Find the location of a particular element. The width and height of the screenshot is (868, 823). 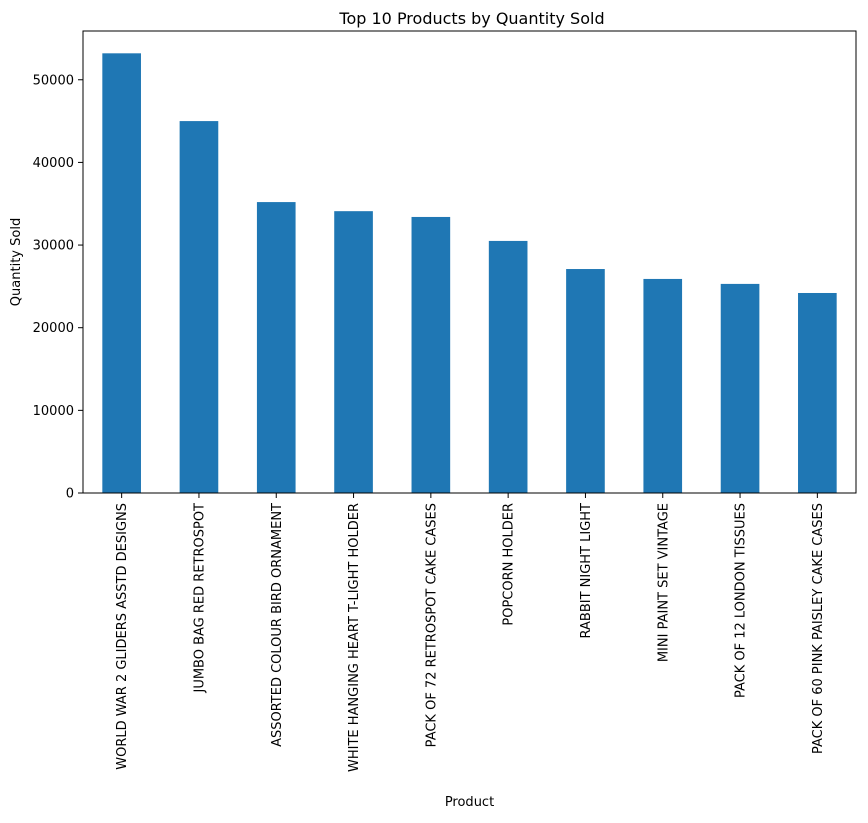

x-axis-label: Product is located at coordinates (469, 802).